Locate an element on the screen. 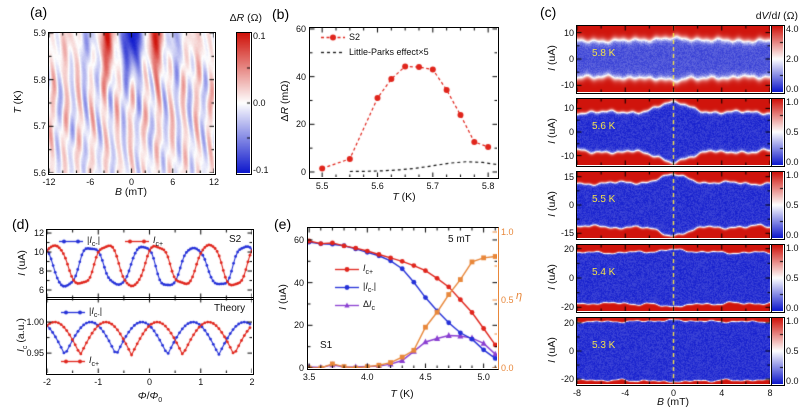  colorbar-tick-label: 2.0 is located at coordinates (792, 59).